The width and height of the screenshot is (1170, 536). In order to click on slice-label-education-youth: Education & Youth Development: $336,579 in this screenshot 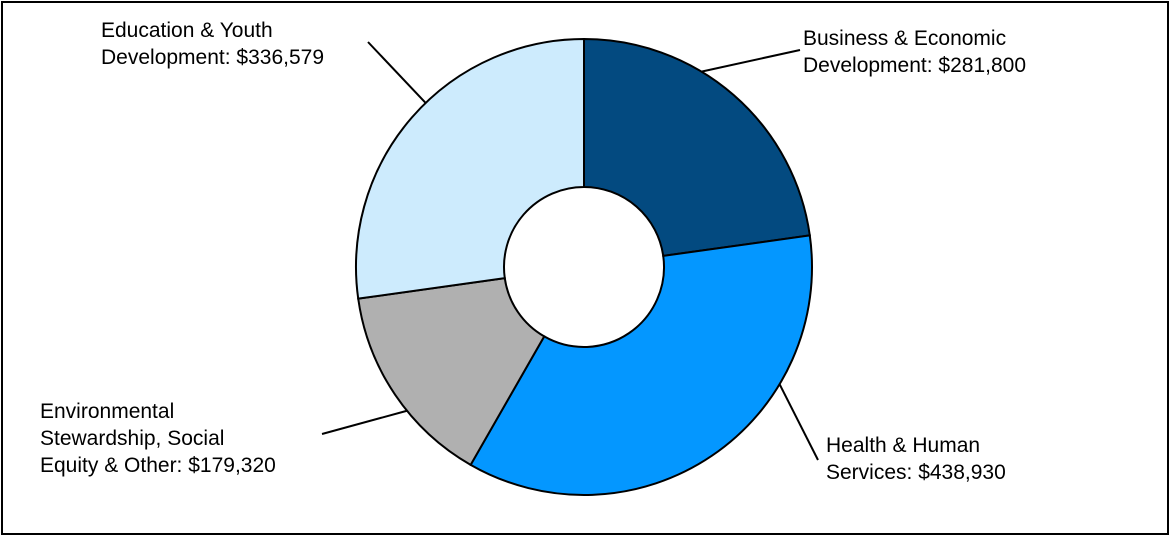, I will do `click(212, 44)`.